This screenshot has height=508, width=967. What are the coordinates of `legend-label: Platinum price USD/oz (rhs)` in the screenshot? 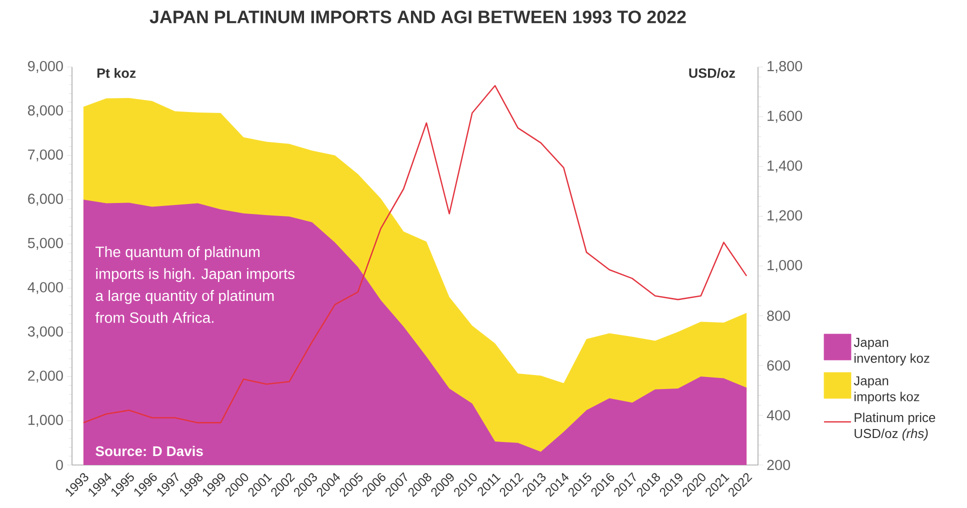 It's located at (895, 426).